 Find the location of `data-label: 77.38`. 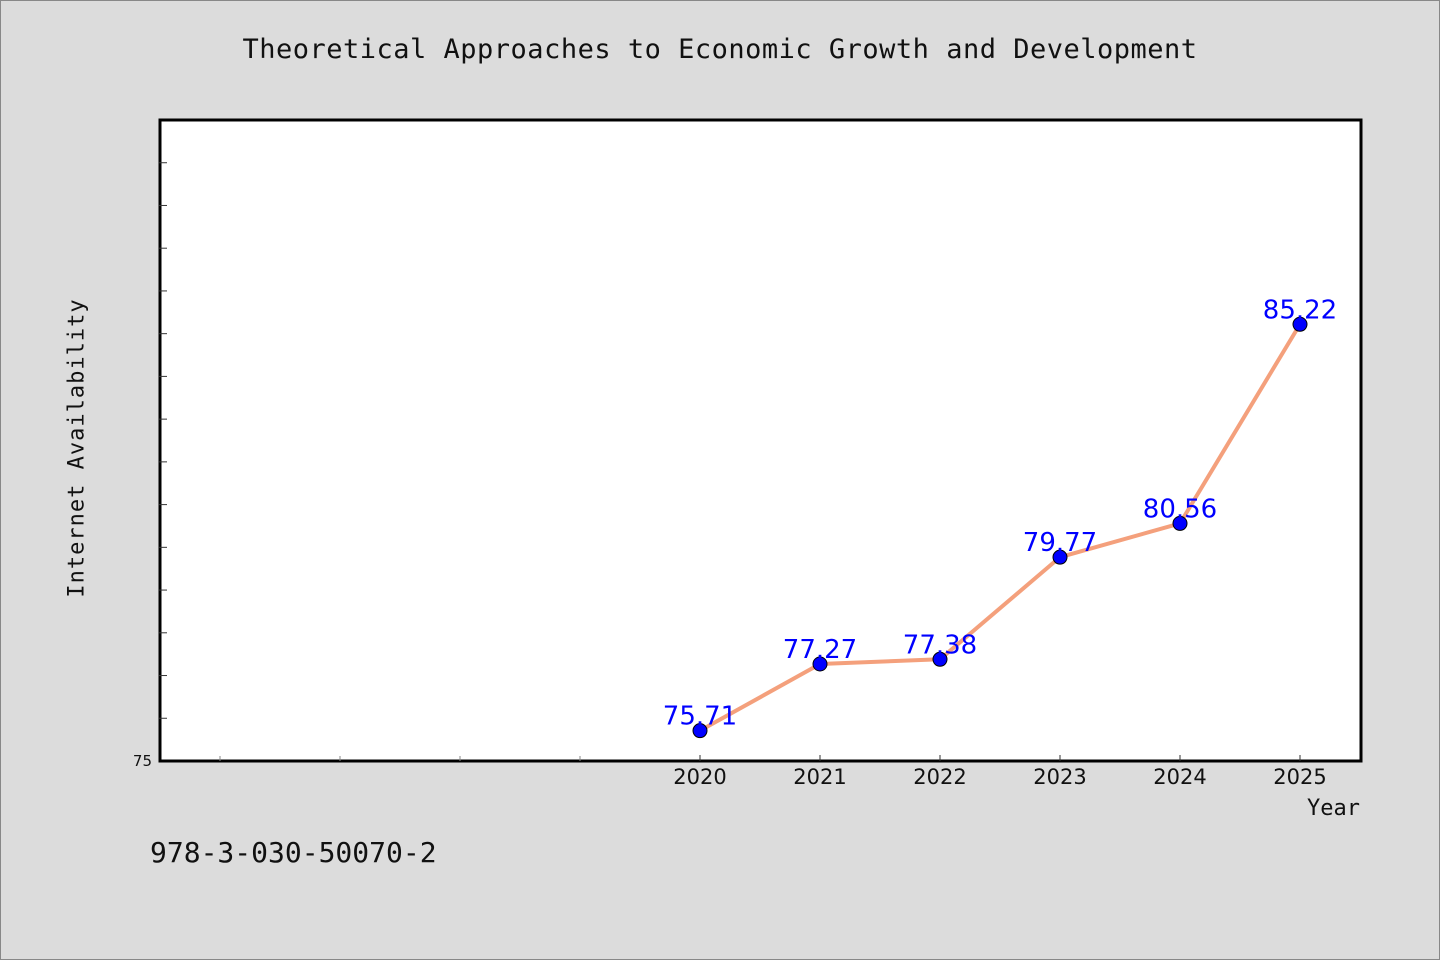

data-label: 77.38 is located at coordinates (940, 645).